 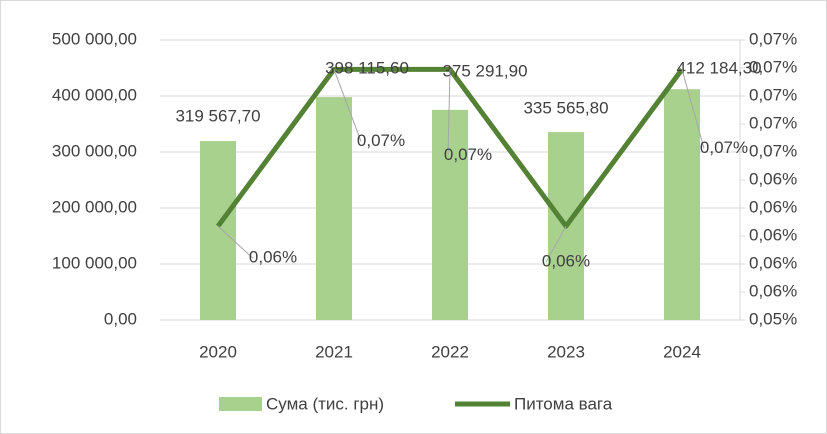 What do you see at coordinates (367, 68) in the screenshot?
I see `bar-value-label: 398 115,60` at bounding box center [367, 68].